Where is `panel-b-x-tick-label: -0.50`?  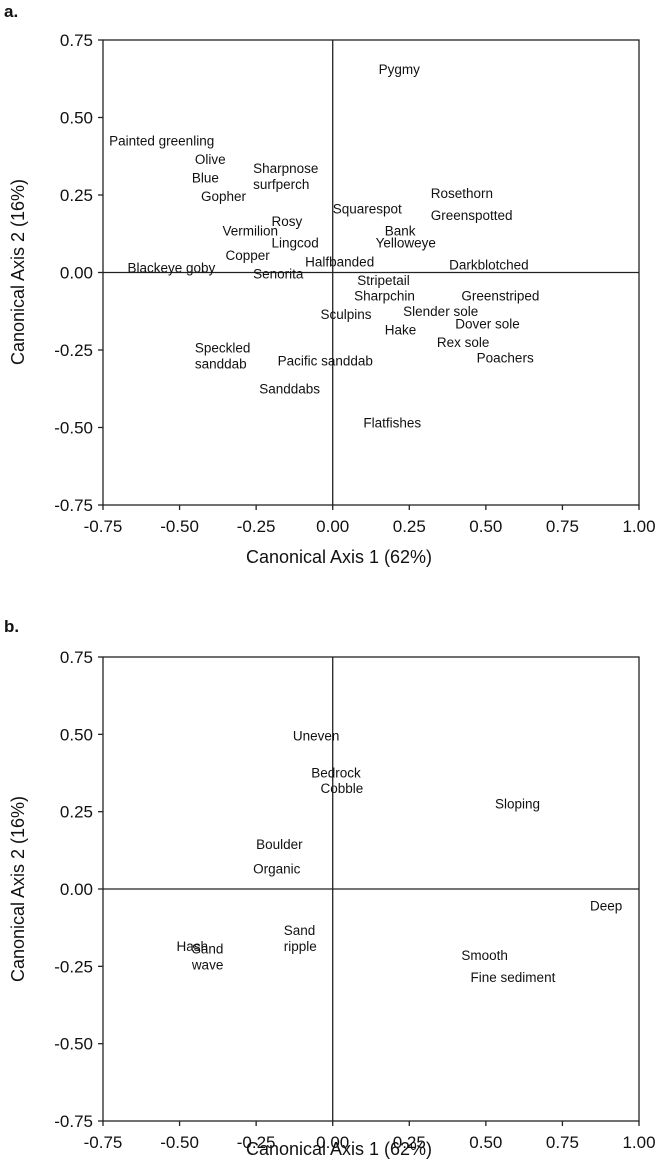
panel-b-x-tick-label: -0.50 is located at coordinates (179, 1142).